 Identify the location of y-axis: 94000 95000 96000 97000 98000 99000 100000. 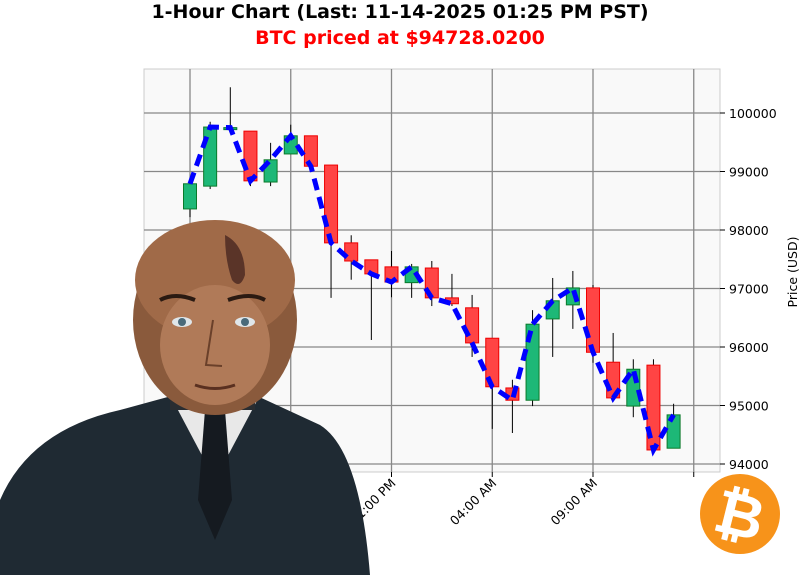
(748, 289).